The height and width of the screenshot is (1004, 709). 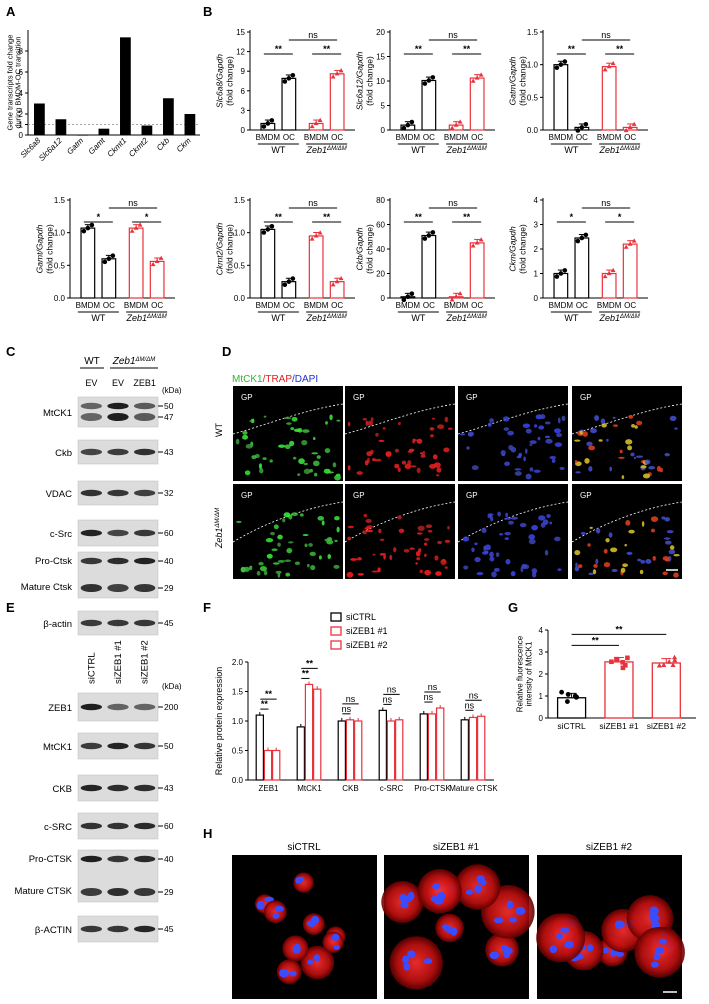 What do you see at coordinates (383, 106) in the screenshot?
I see `y-tick-label: 5` at bounding box center [383, 106].